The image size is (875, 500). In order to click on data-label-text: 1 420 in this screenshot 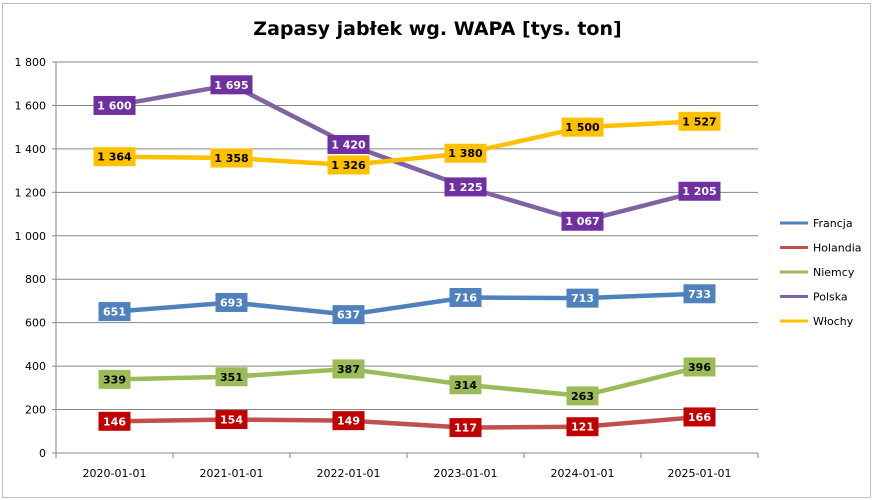, I will do `click(348, 145)`.